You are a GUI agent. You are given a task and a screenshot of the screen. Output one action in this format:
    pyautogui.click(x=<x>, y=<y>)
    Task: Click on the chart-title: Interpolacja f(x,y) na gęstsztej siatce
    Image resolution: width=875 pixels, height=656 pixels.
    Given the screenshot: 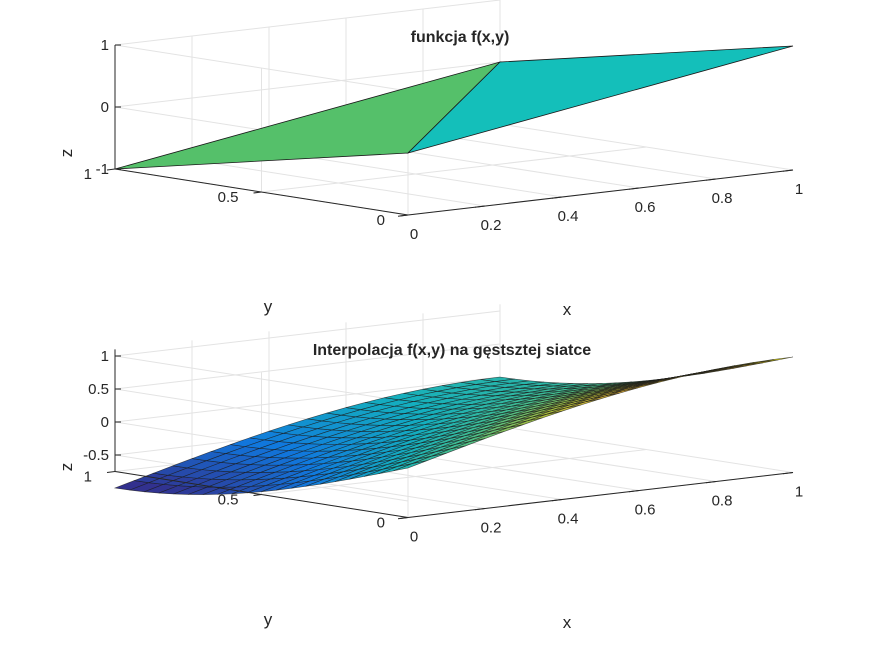 What is the action you would take?
    pyautogui.click(x=452, y=350)
    